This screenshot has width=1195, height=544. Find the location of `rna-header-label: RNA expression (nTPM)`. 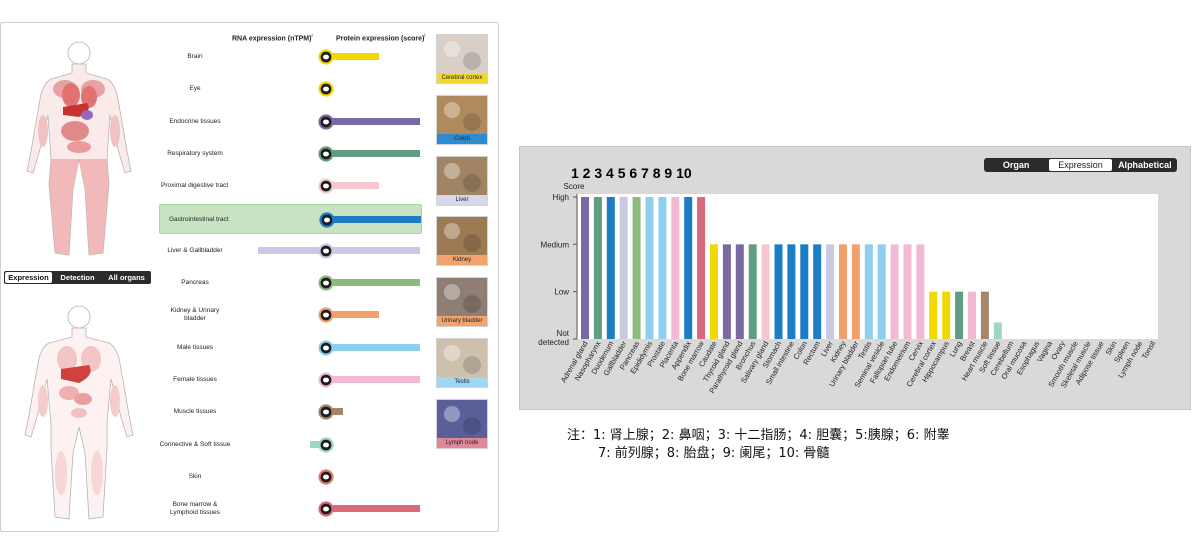

rna-header-label: RNA expression (nTPM) is located at coordinates (272, 39).